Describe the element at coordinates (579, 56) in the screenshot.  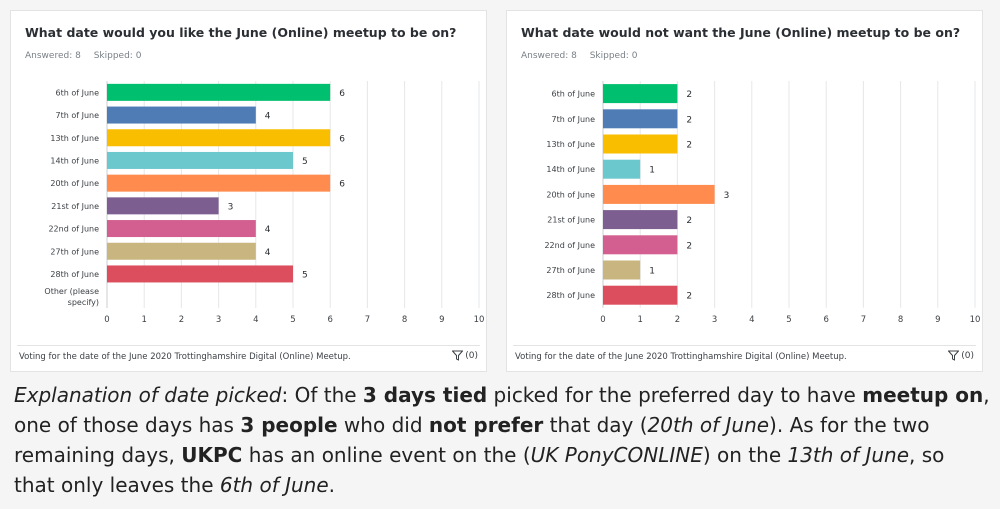
I see `response-stats: Answered: 8 Skipped: 0` at that location.